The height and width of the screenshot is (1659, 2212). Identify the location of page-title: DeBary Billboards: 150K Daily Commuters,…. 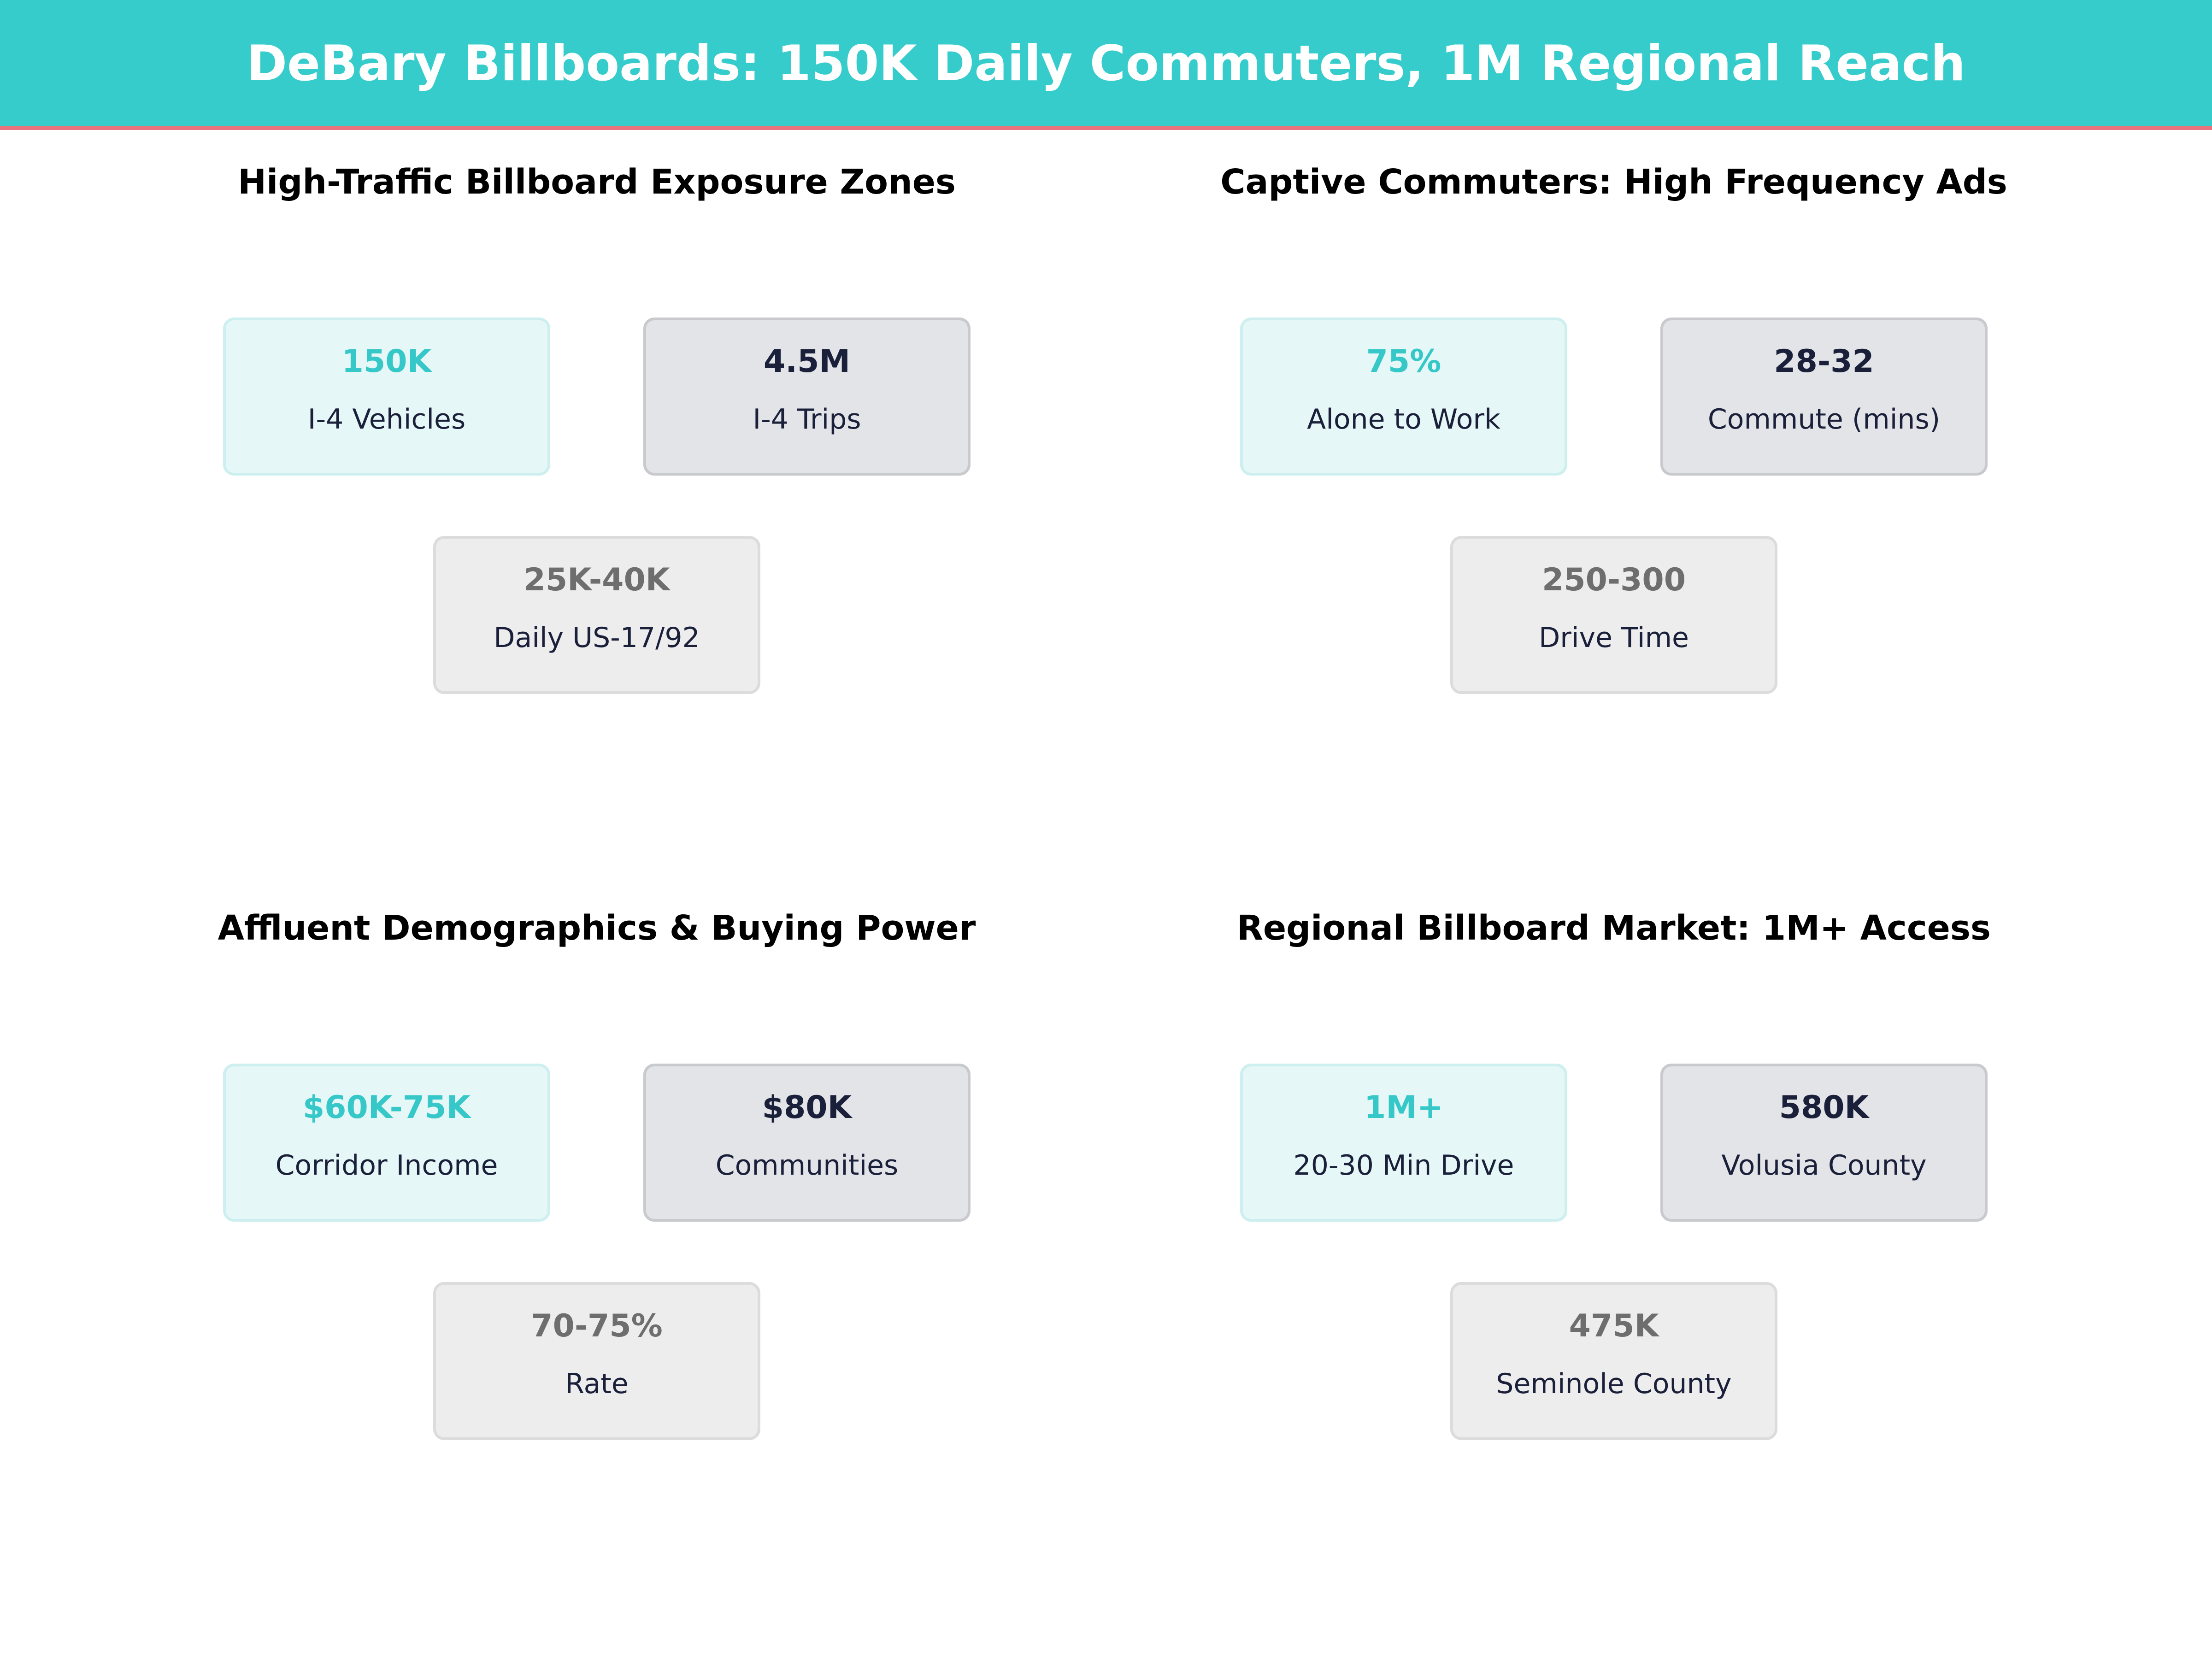
(1106, 63).